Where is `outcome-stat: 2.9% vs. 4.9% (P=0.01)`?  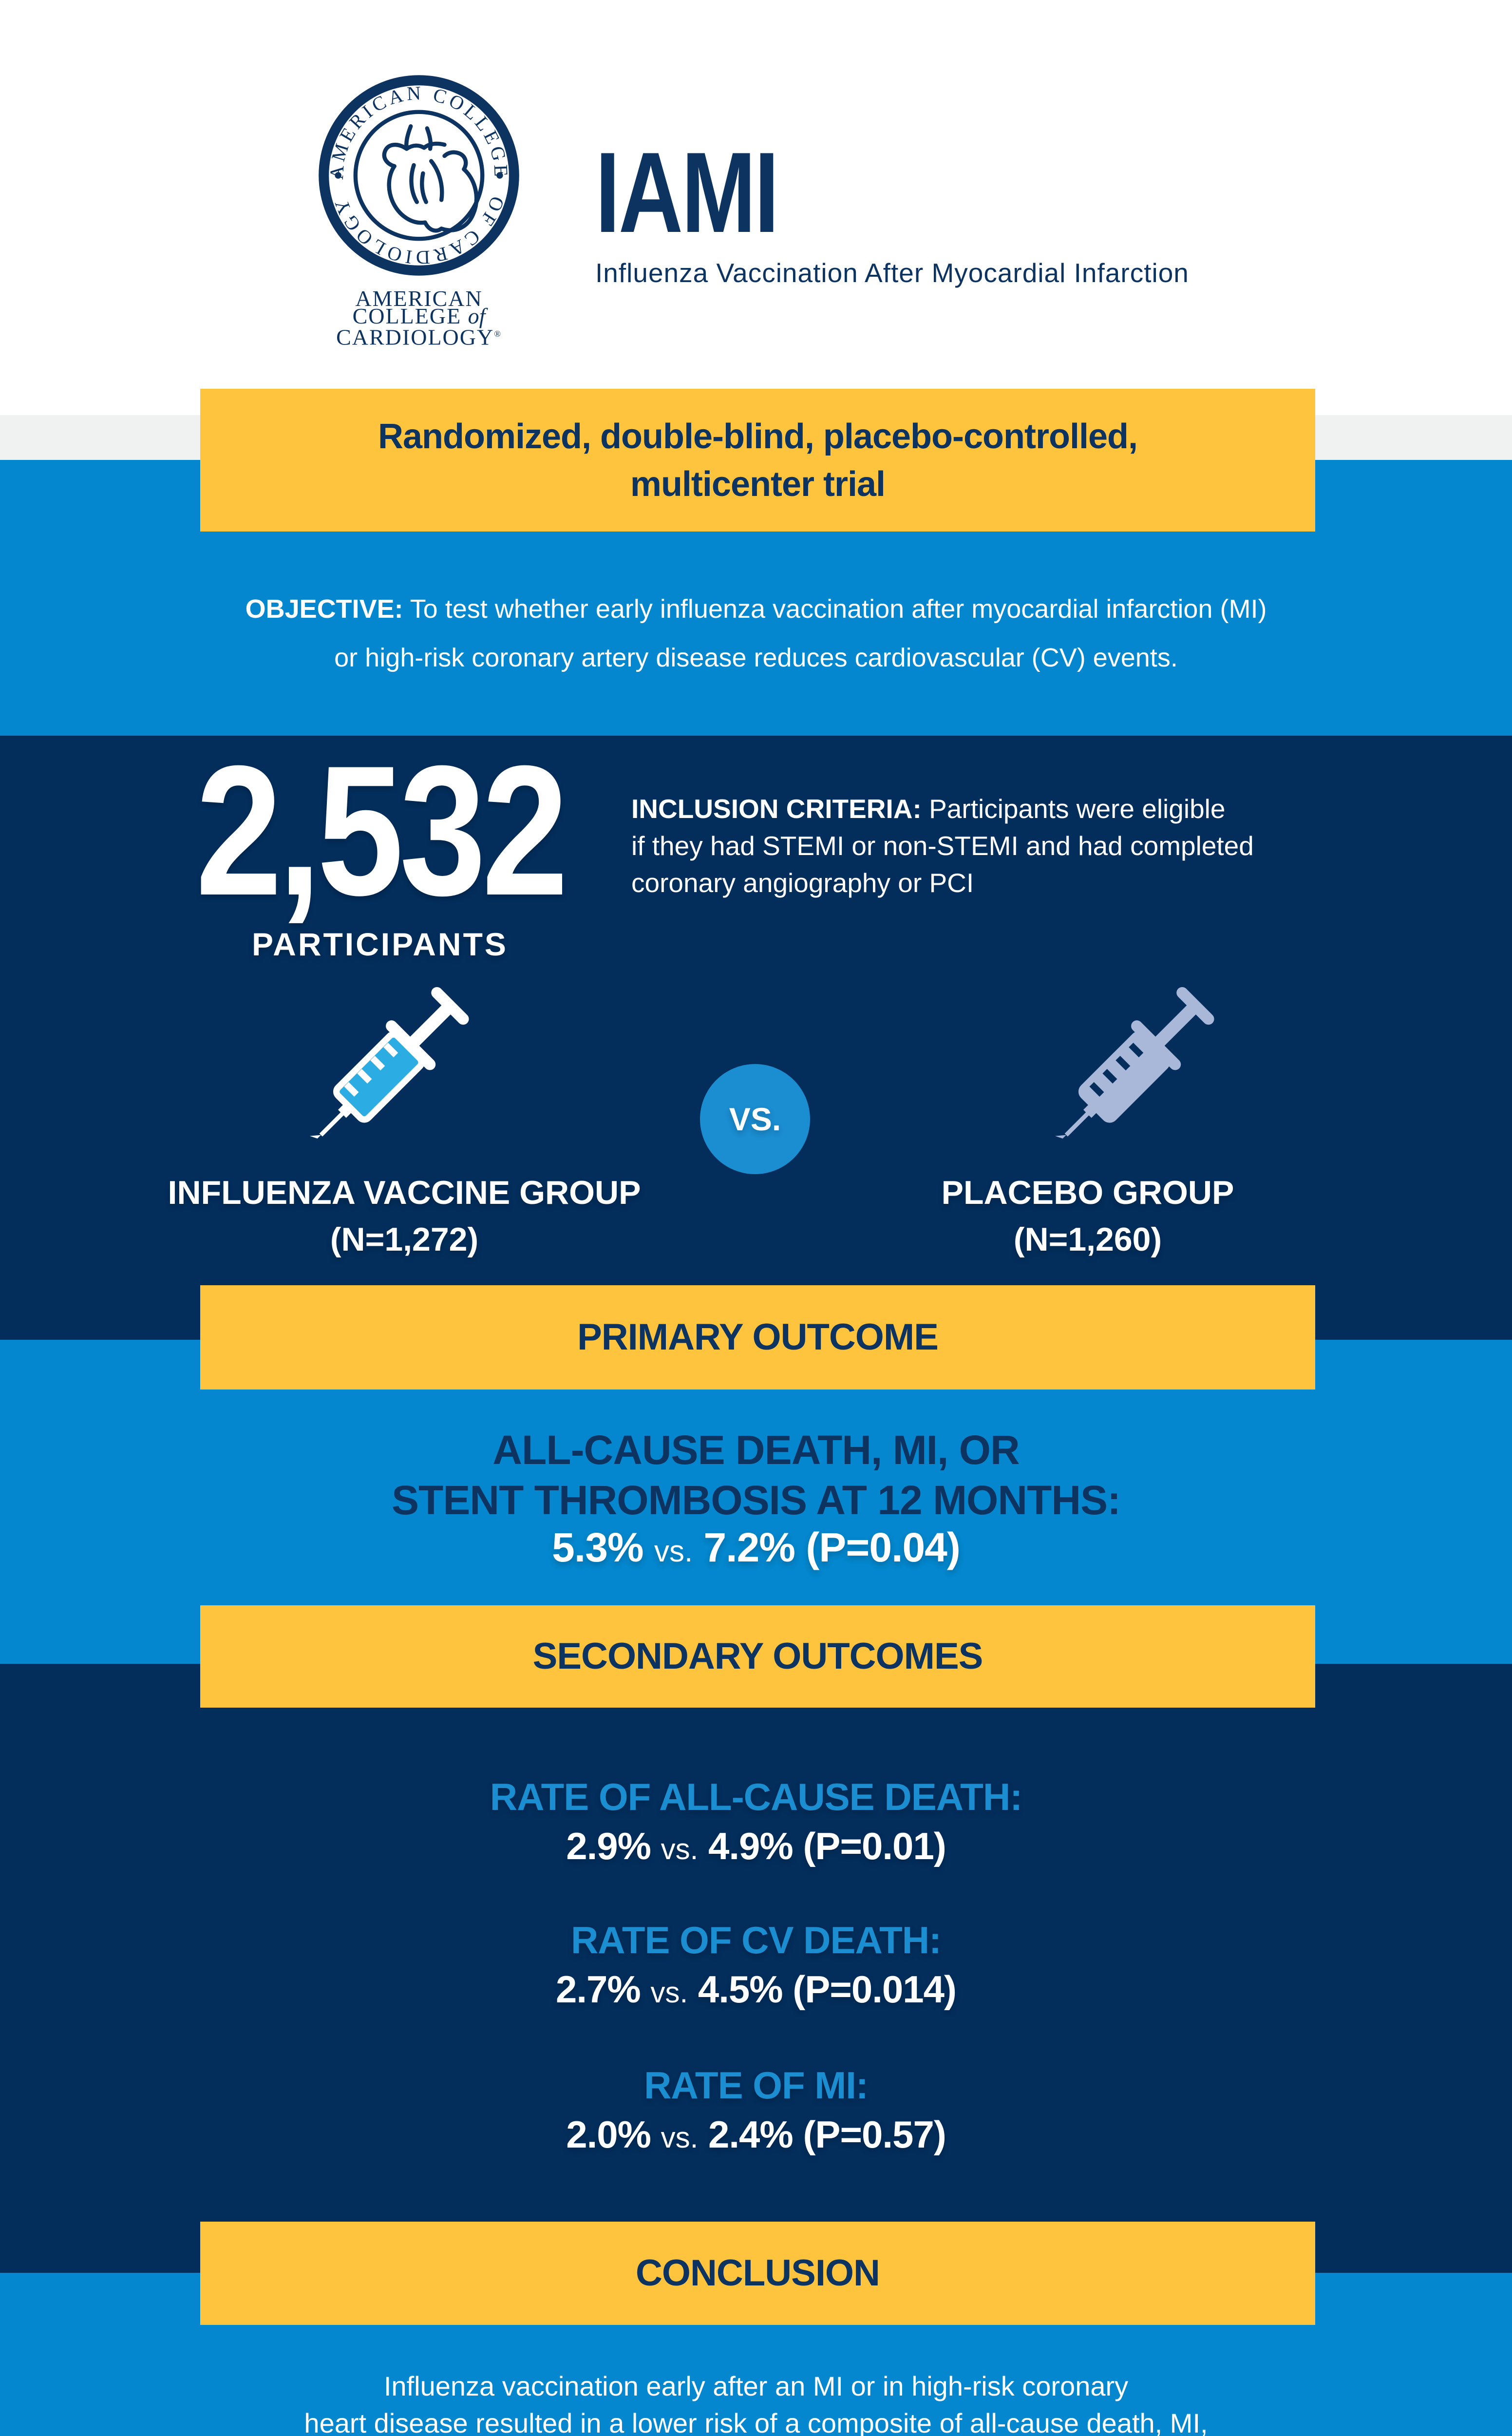
outcome-stat: 2.9% vs. 4.9% (P=0.01) is located at coordinates (756, 1846).